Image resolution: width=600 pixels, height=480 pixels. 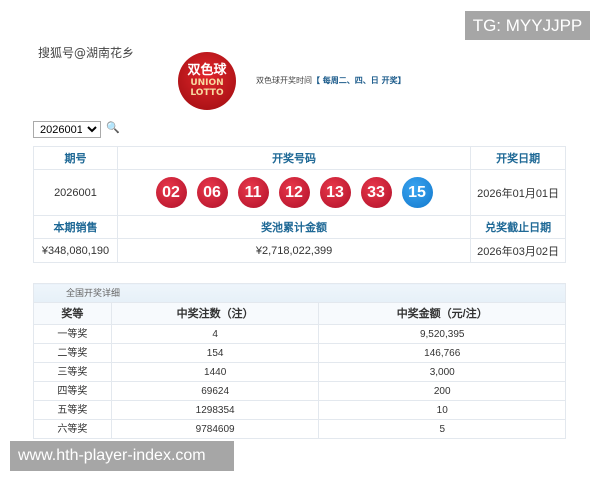 I want to click on table-row: 三等奖 1440 3,000, so click(x=299, y=372).